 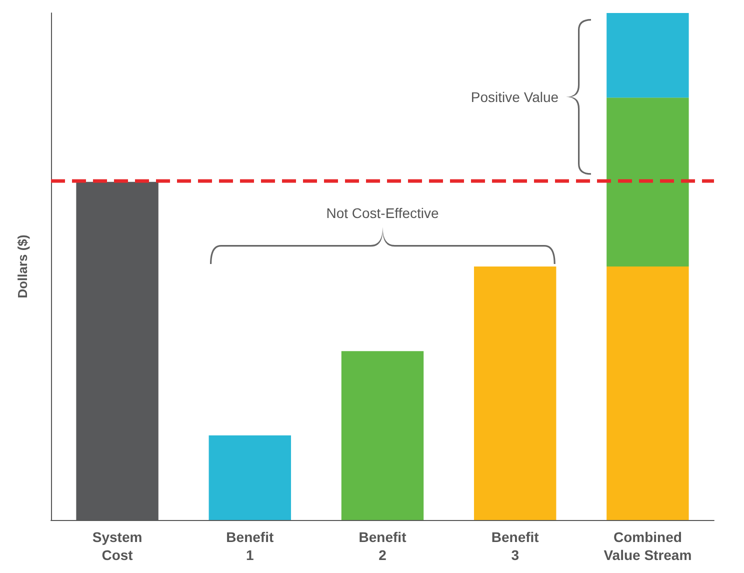 I want to click on annotation: Positive Value, so click(x=514, y=96).